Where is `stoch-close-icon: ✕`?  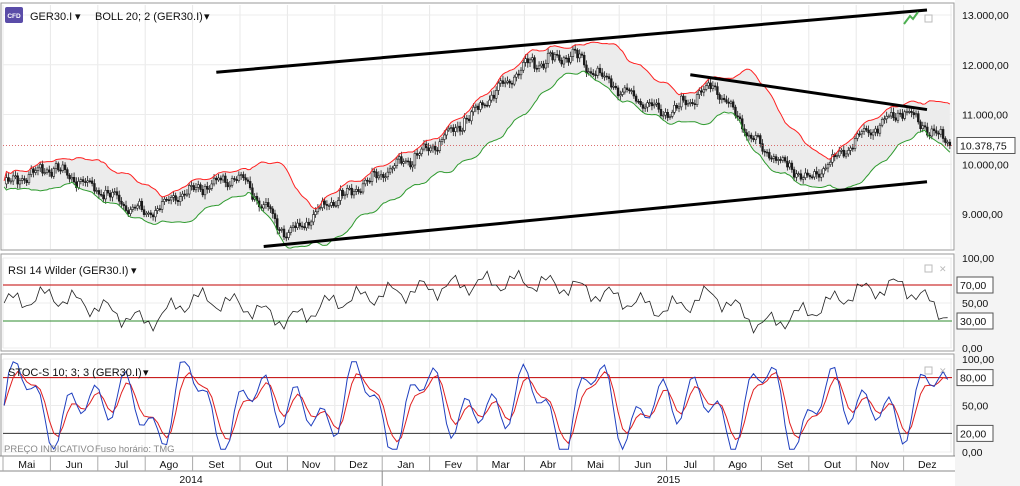
stoch-close-icon: ✕ is located at coordinates (943, 371).